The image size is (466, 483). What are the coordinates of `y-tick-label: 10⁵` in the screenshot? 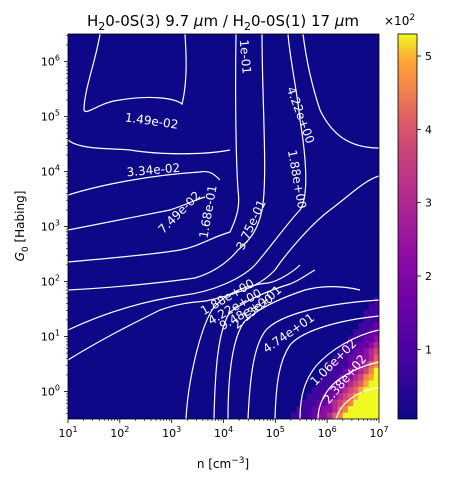 It's located at (50, 115).